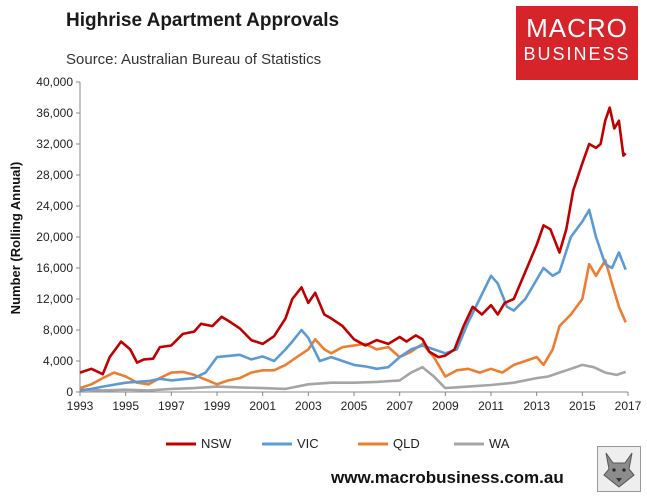 This screenshot has width=647, height=497. I want to click on x-tick-label: 2009, so click(445, 406).